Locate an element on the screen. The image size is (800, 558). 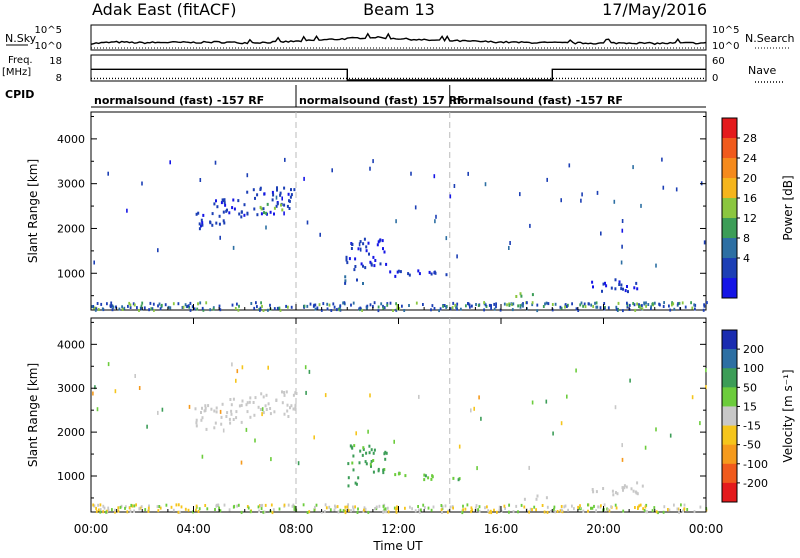
nsky-tick-top: 10^5 is located at coordinates (48, 30).